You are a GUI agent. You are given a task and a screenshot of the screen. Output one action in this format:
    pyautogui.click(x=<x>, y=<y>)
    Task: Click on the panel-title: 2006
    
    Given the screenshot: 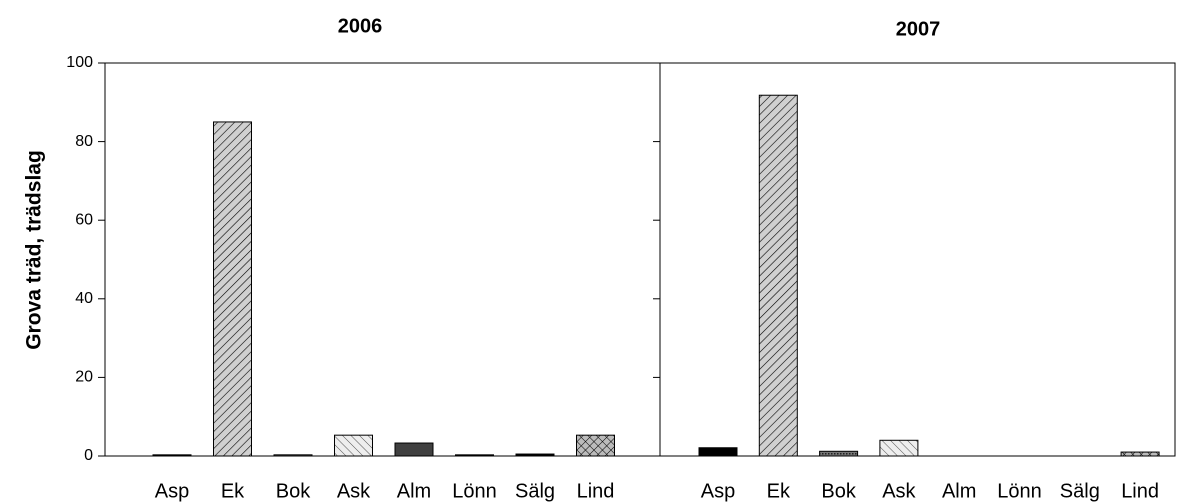 What is the action you would take?
    pyautogui.click(x=360, y=26)
    